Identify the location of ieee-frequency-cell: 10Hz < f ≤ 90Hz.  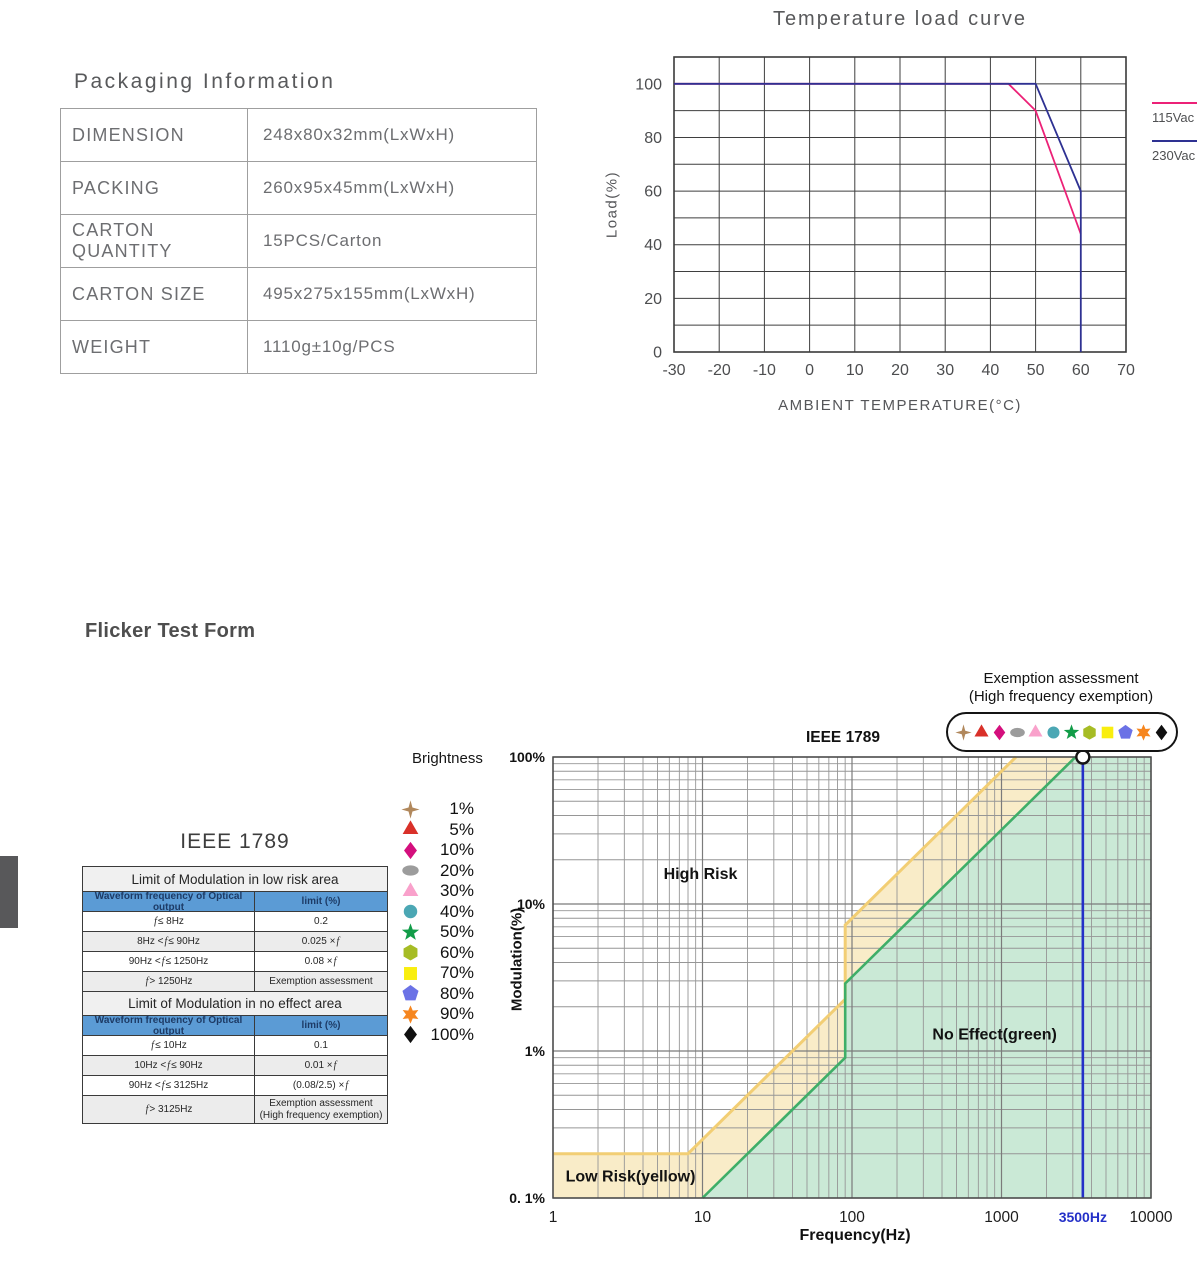
(169, 1065).